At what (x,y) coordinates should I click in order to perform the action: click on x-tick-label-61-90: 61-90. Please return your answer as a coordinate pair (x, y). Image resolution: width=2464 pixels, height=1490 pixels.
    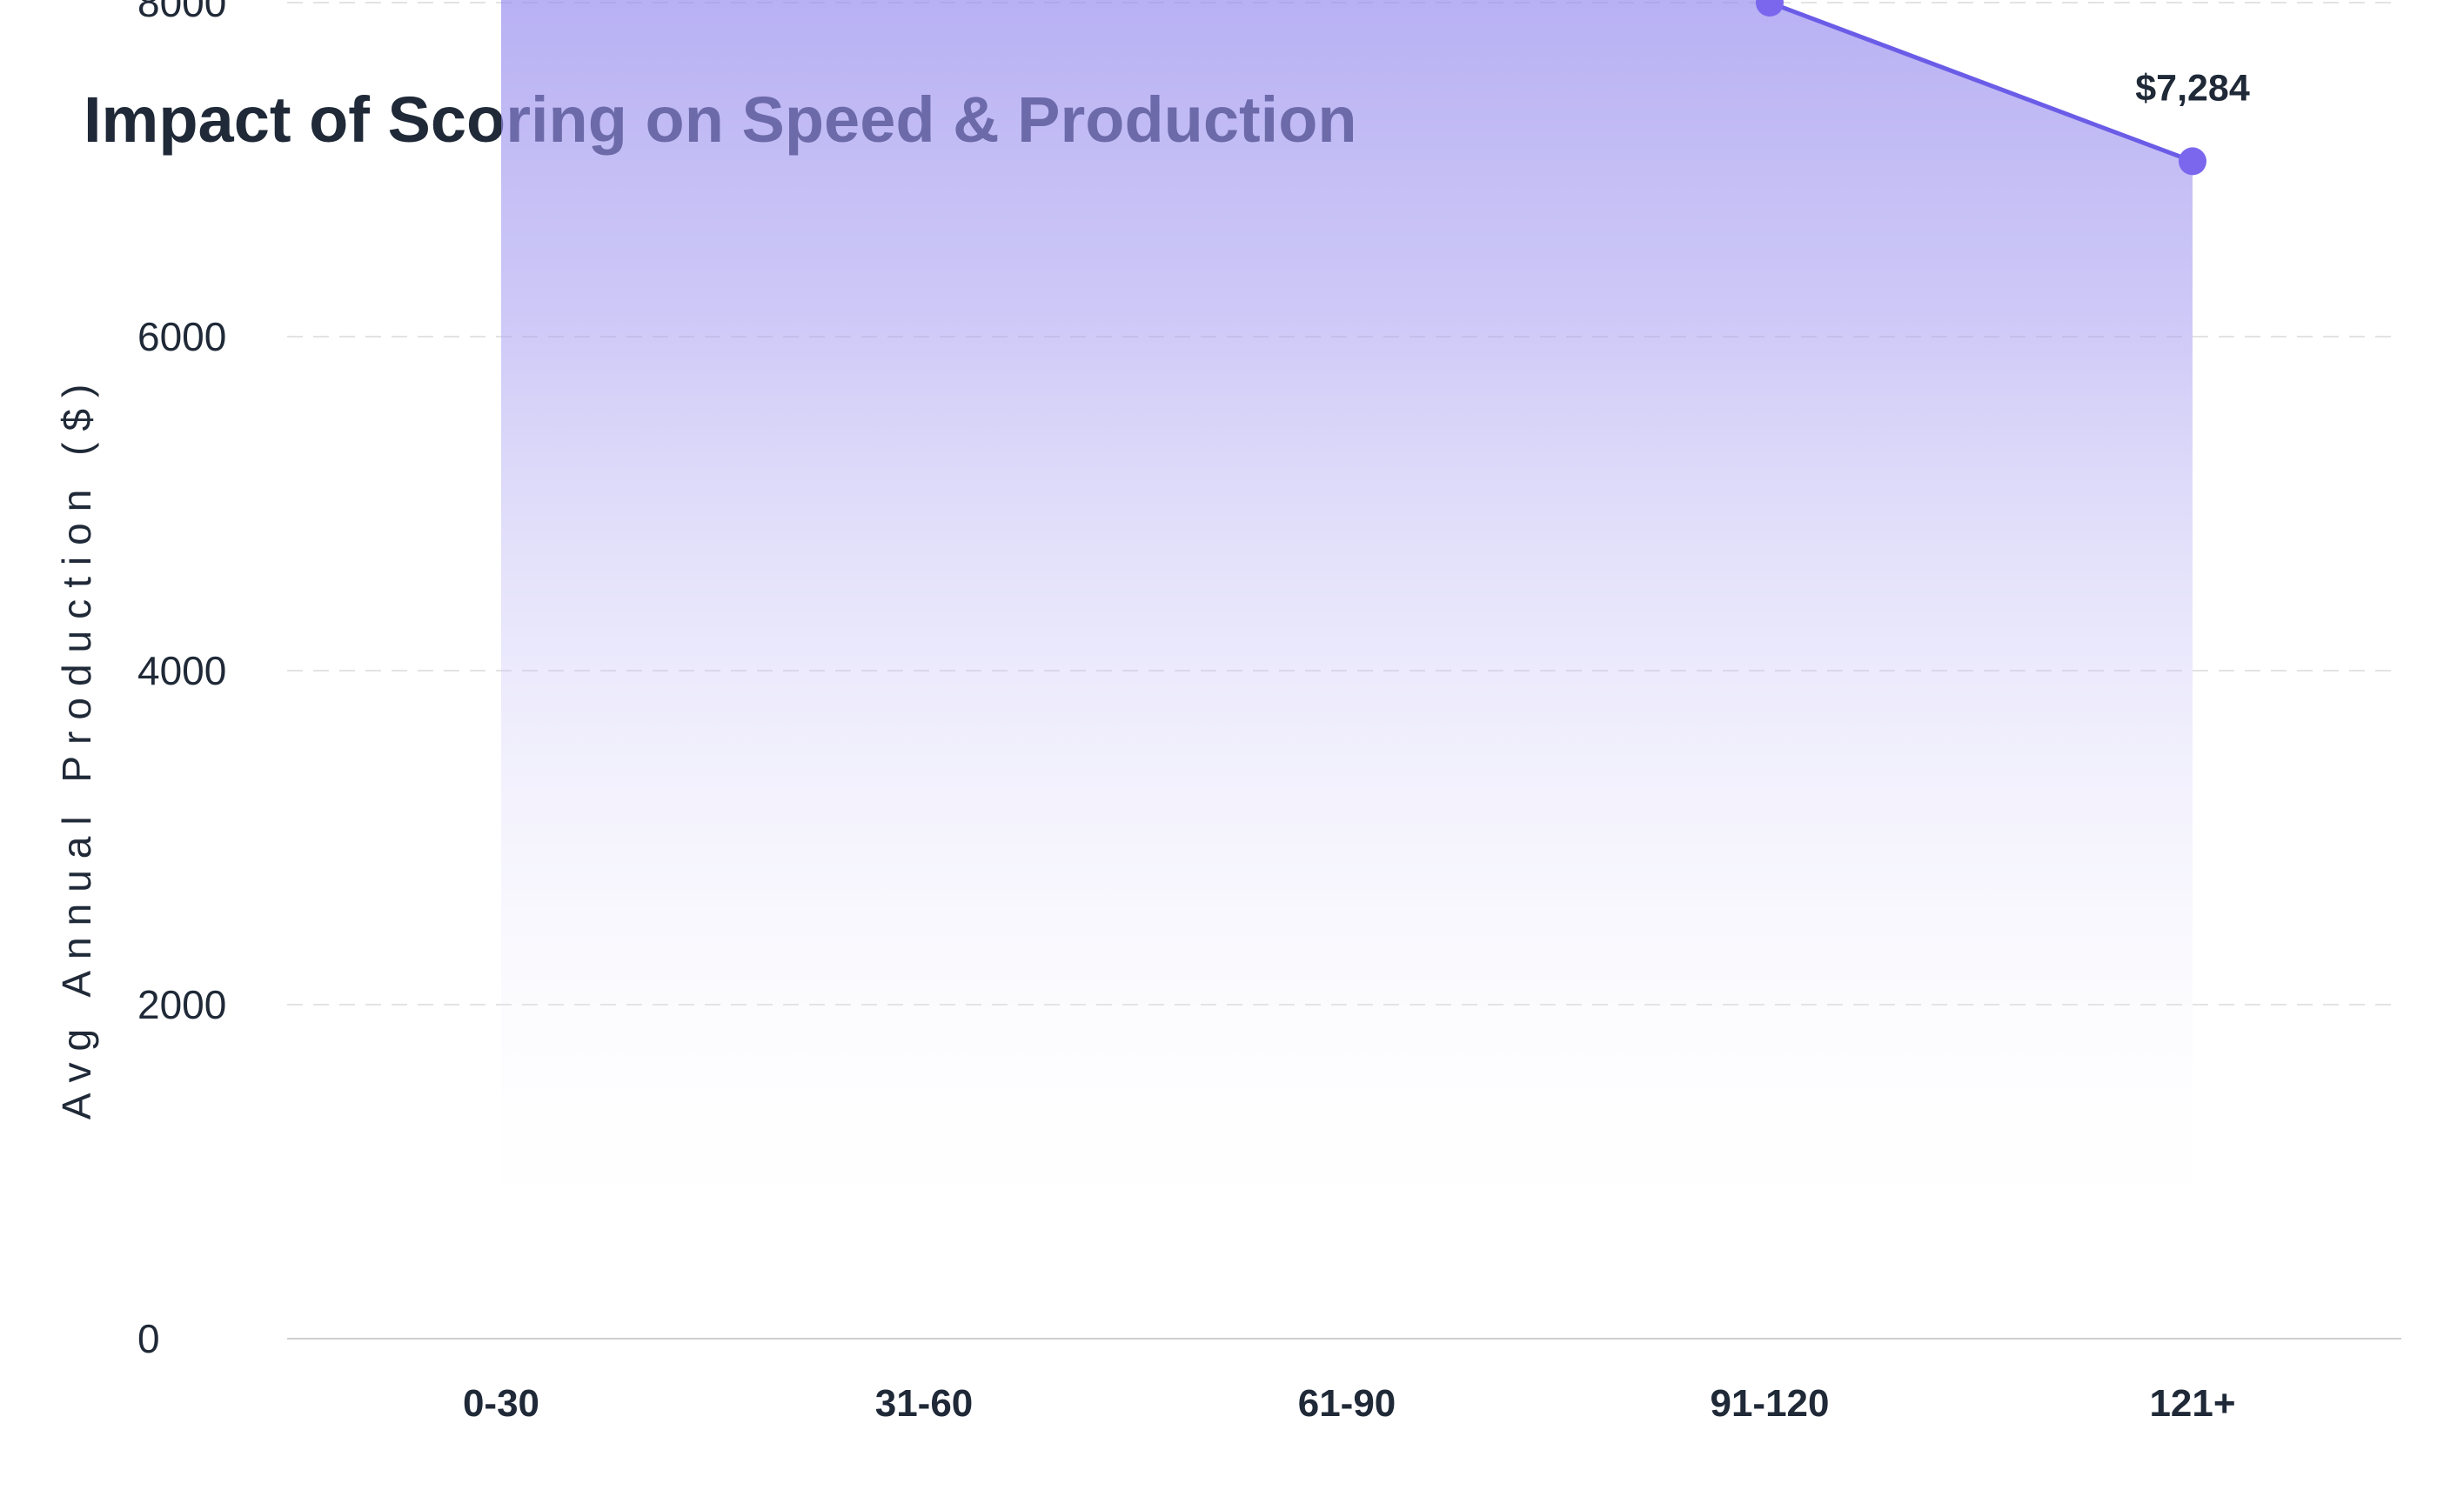
    Looking at the image, I should click on (1347, 1404).